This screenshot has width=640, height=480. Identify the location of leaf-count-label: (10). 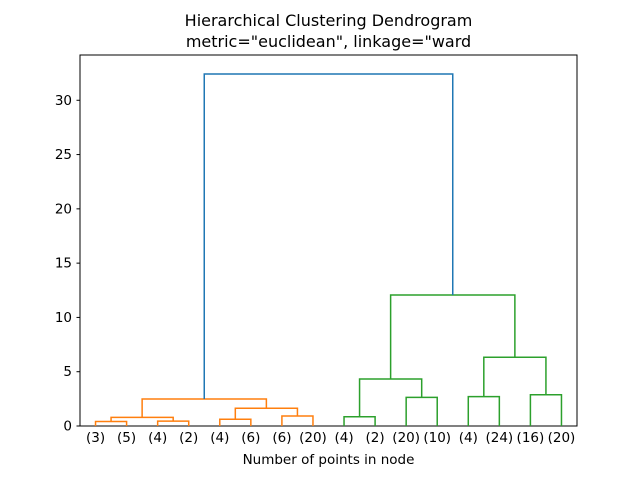
(437, 438).